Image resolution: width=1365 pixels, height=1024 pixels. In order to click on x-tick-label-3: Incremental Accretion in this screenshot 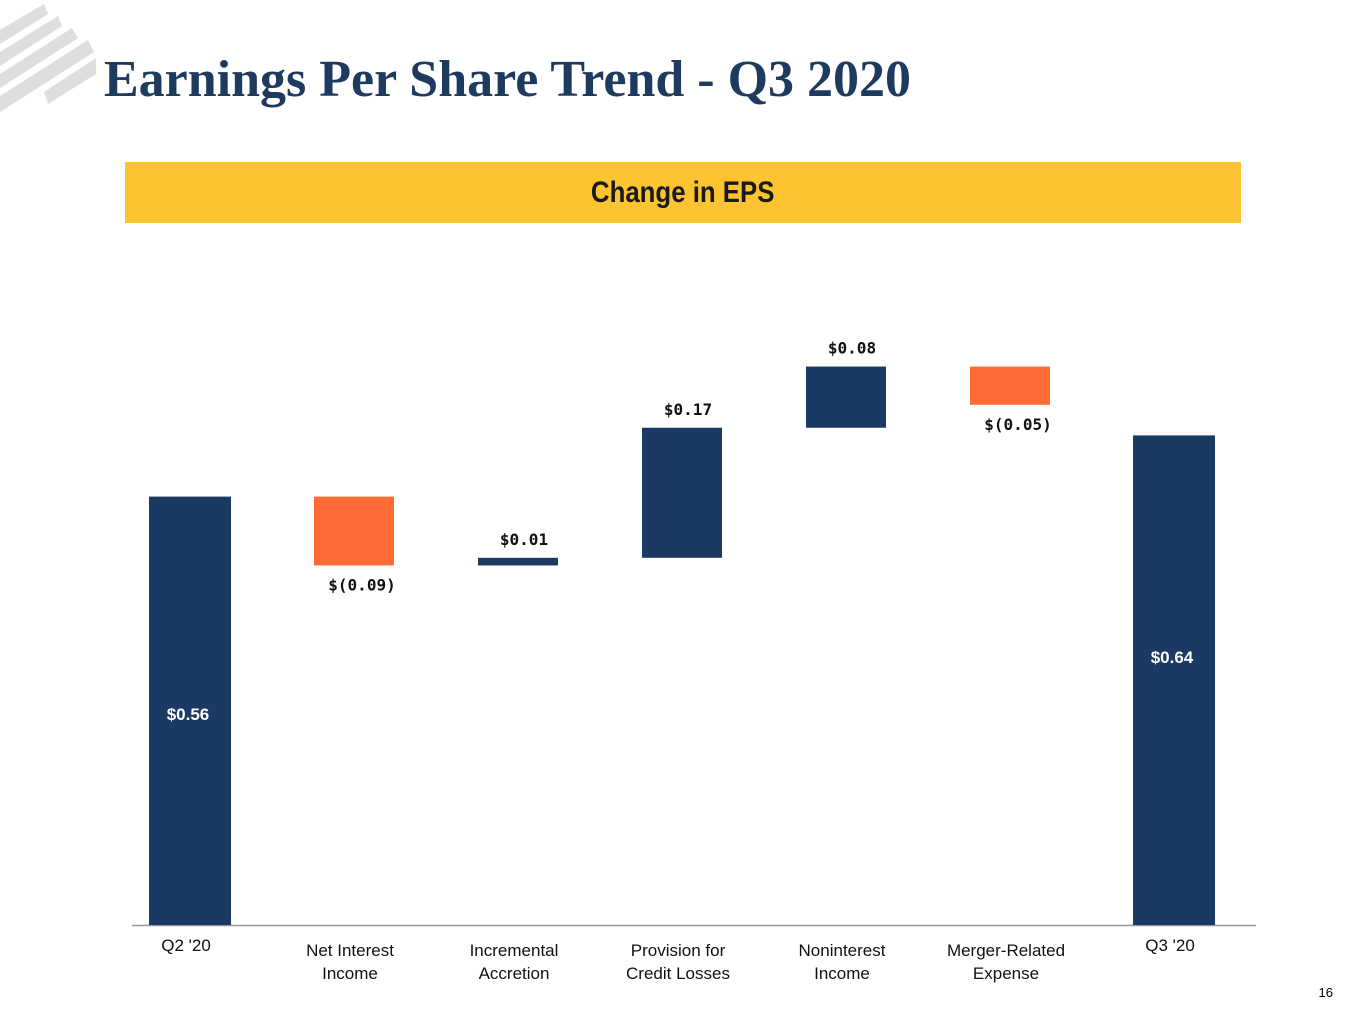, I will do `click(514, 962)`.